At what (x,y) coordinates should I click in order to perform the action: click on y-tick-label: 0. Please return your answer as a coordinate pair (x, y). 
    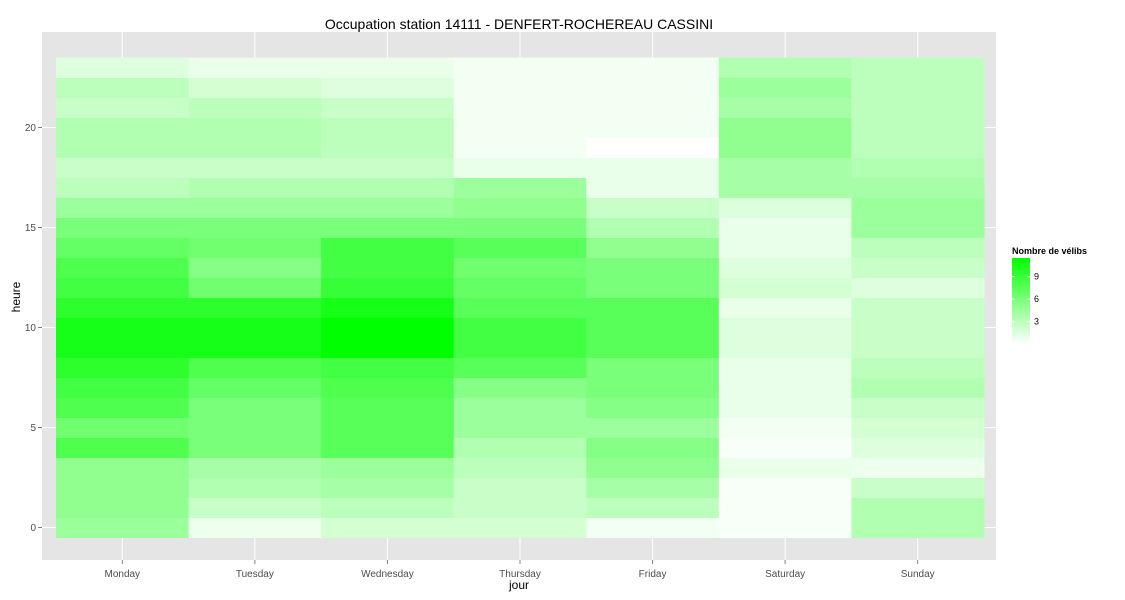
    Looking at the image, I should click on (33, 528).